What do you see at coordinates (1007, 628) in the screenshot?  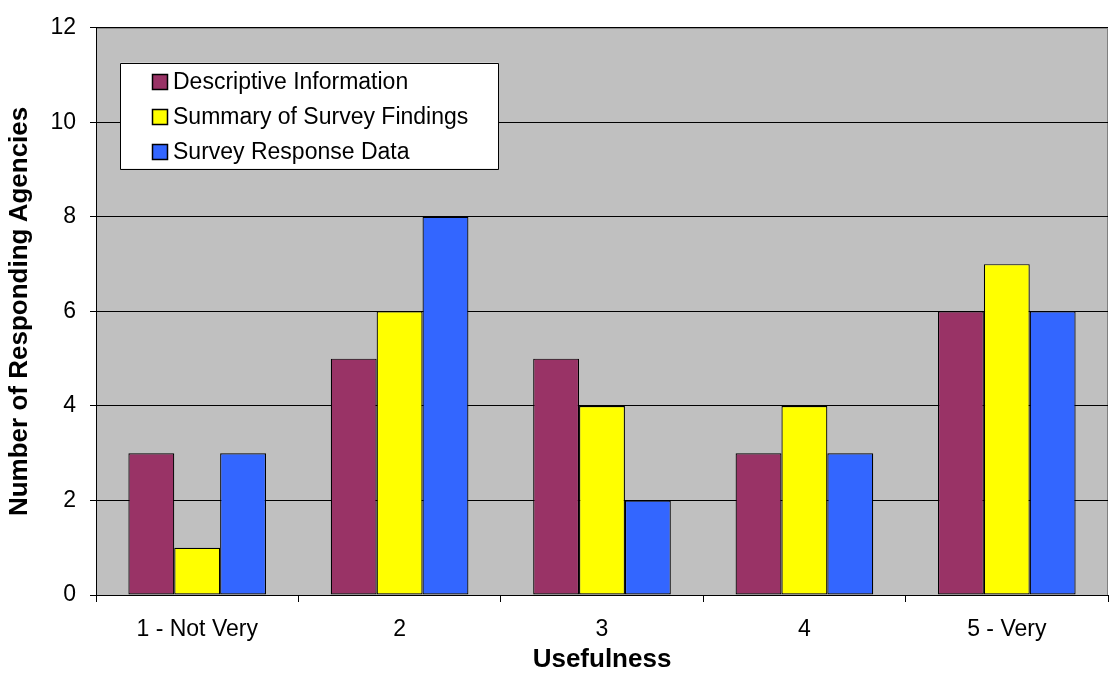 I see `x-tick-label: 5 - Very` at bounding box center [1007, 628].